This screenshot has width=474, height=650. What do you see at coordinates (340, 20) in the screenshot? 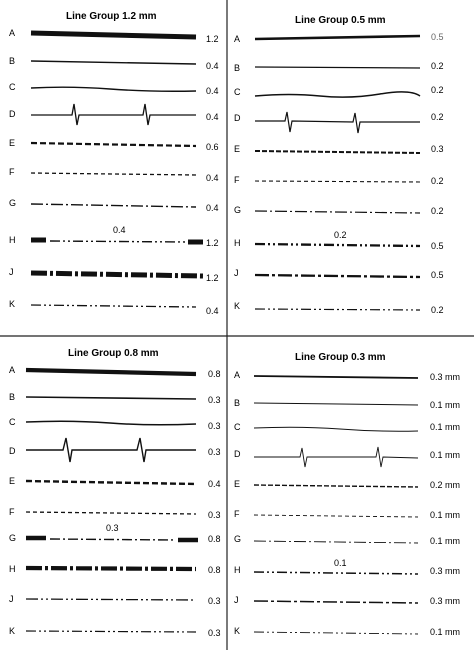
I see `panel-title: Line Group 0.5 mm` at bounding box center [340, 20].